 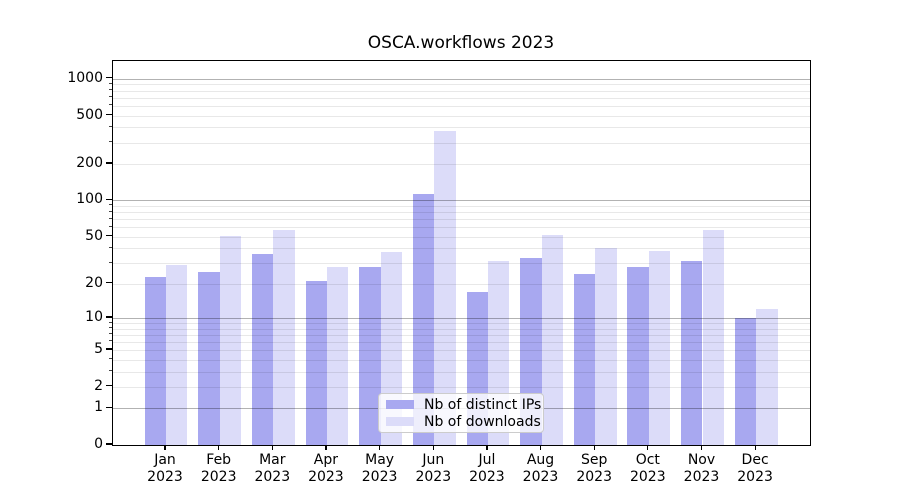 I want to click on bar-apr-distinct-ips, so click(x=316, y=363).